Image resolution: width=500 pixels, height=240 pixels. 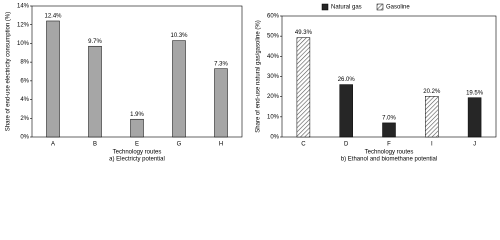 I want to click on x-tick-label: J, so click(x=474, y=145).